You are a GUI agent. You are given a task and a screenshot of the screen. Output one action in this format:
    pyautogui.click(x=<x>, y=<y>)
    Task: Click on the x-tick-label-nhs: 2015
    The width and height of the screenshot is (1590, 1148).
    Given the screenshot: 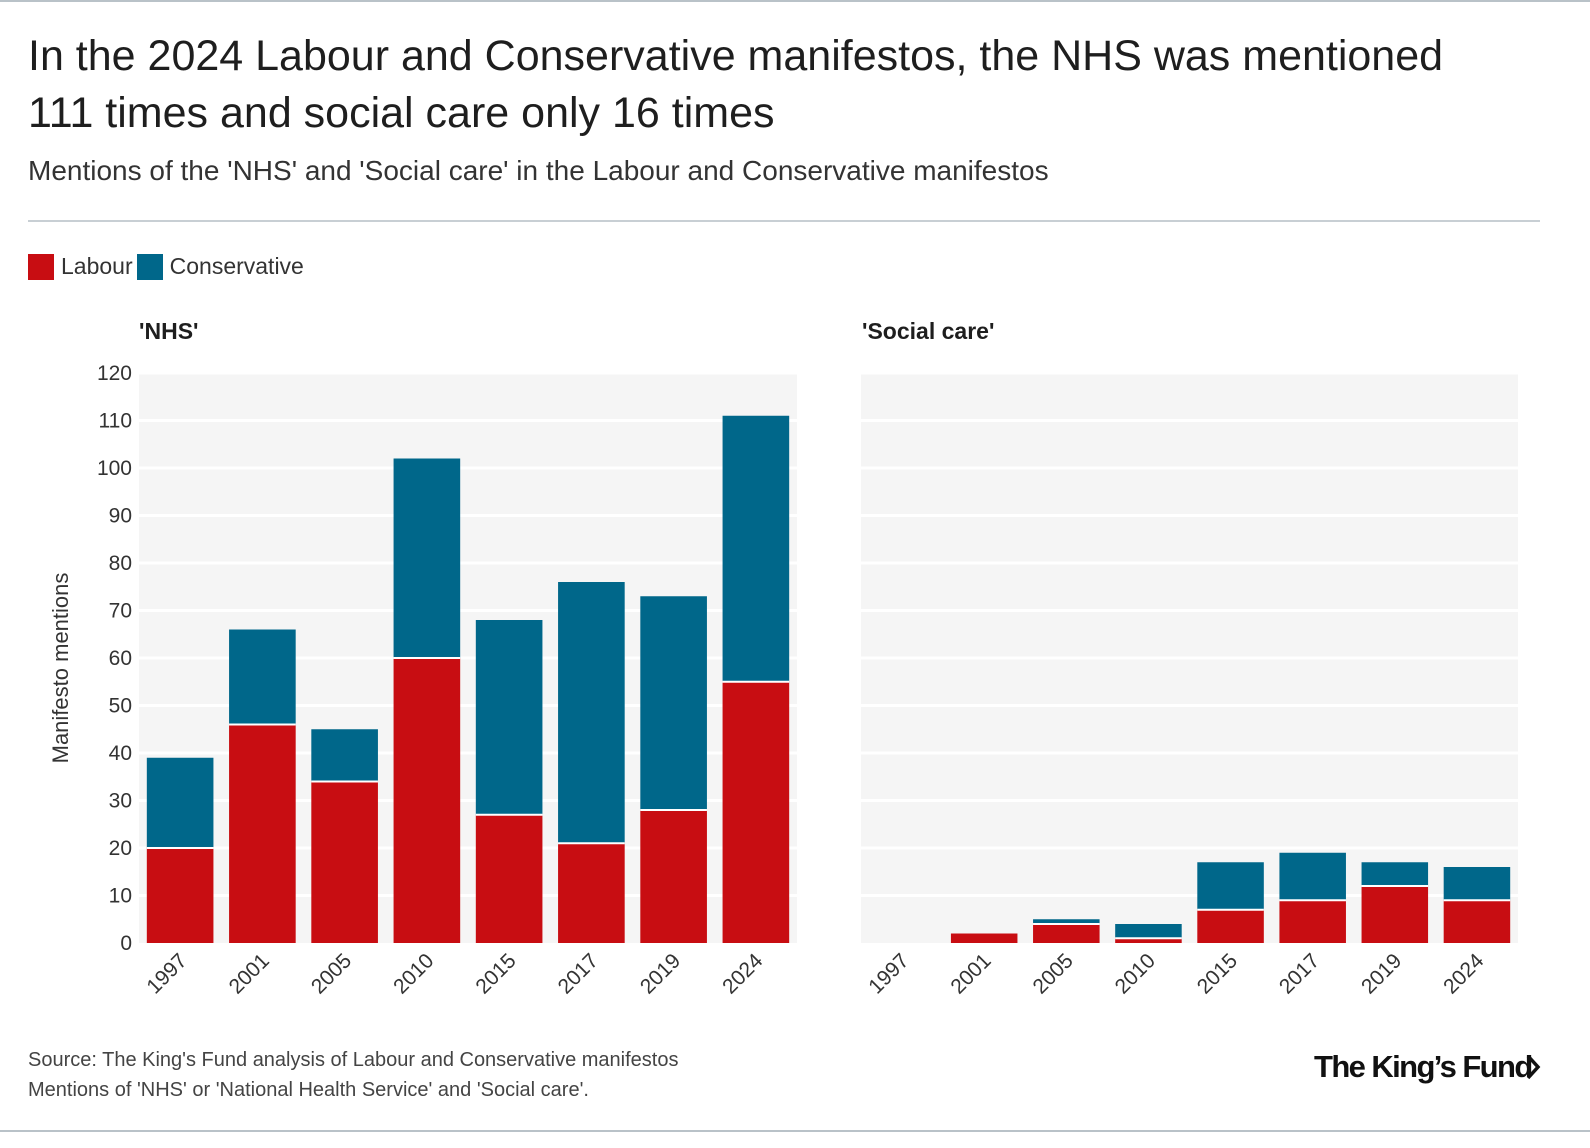 What is the action you would take?
    pyautogui.click(x=495, y=973)
    